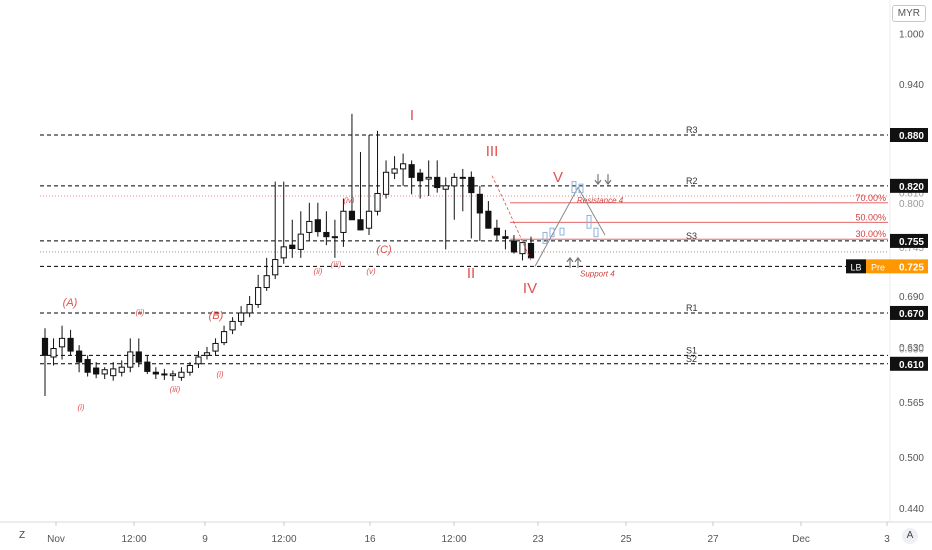 This screenshot has width=932, height=550. I want to click on resistance-label: Resistance 4, so click(600, 200).